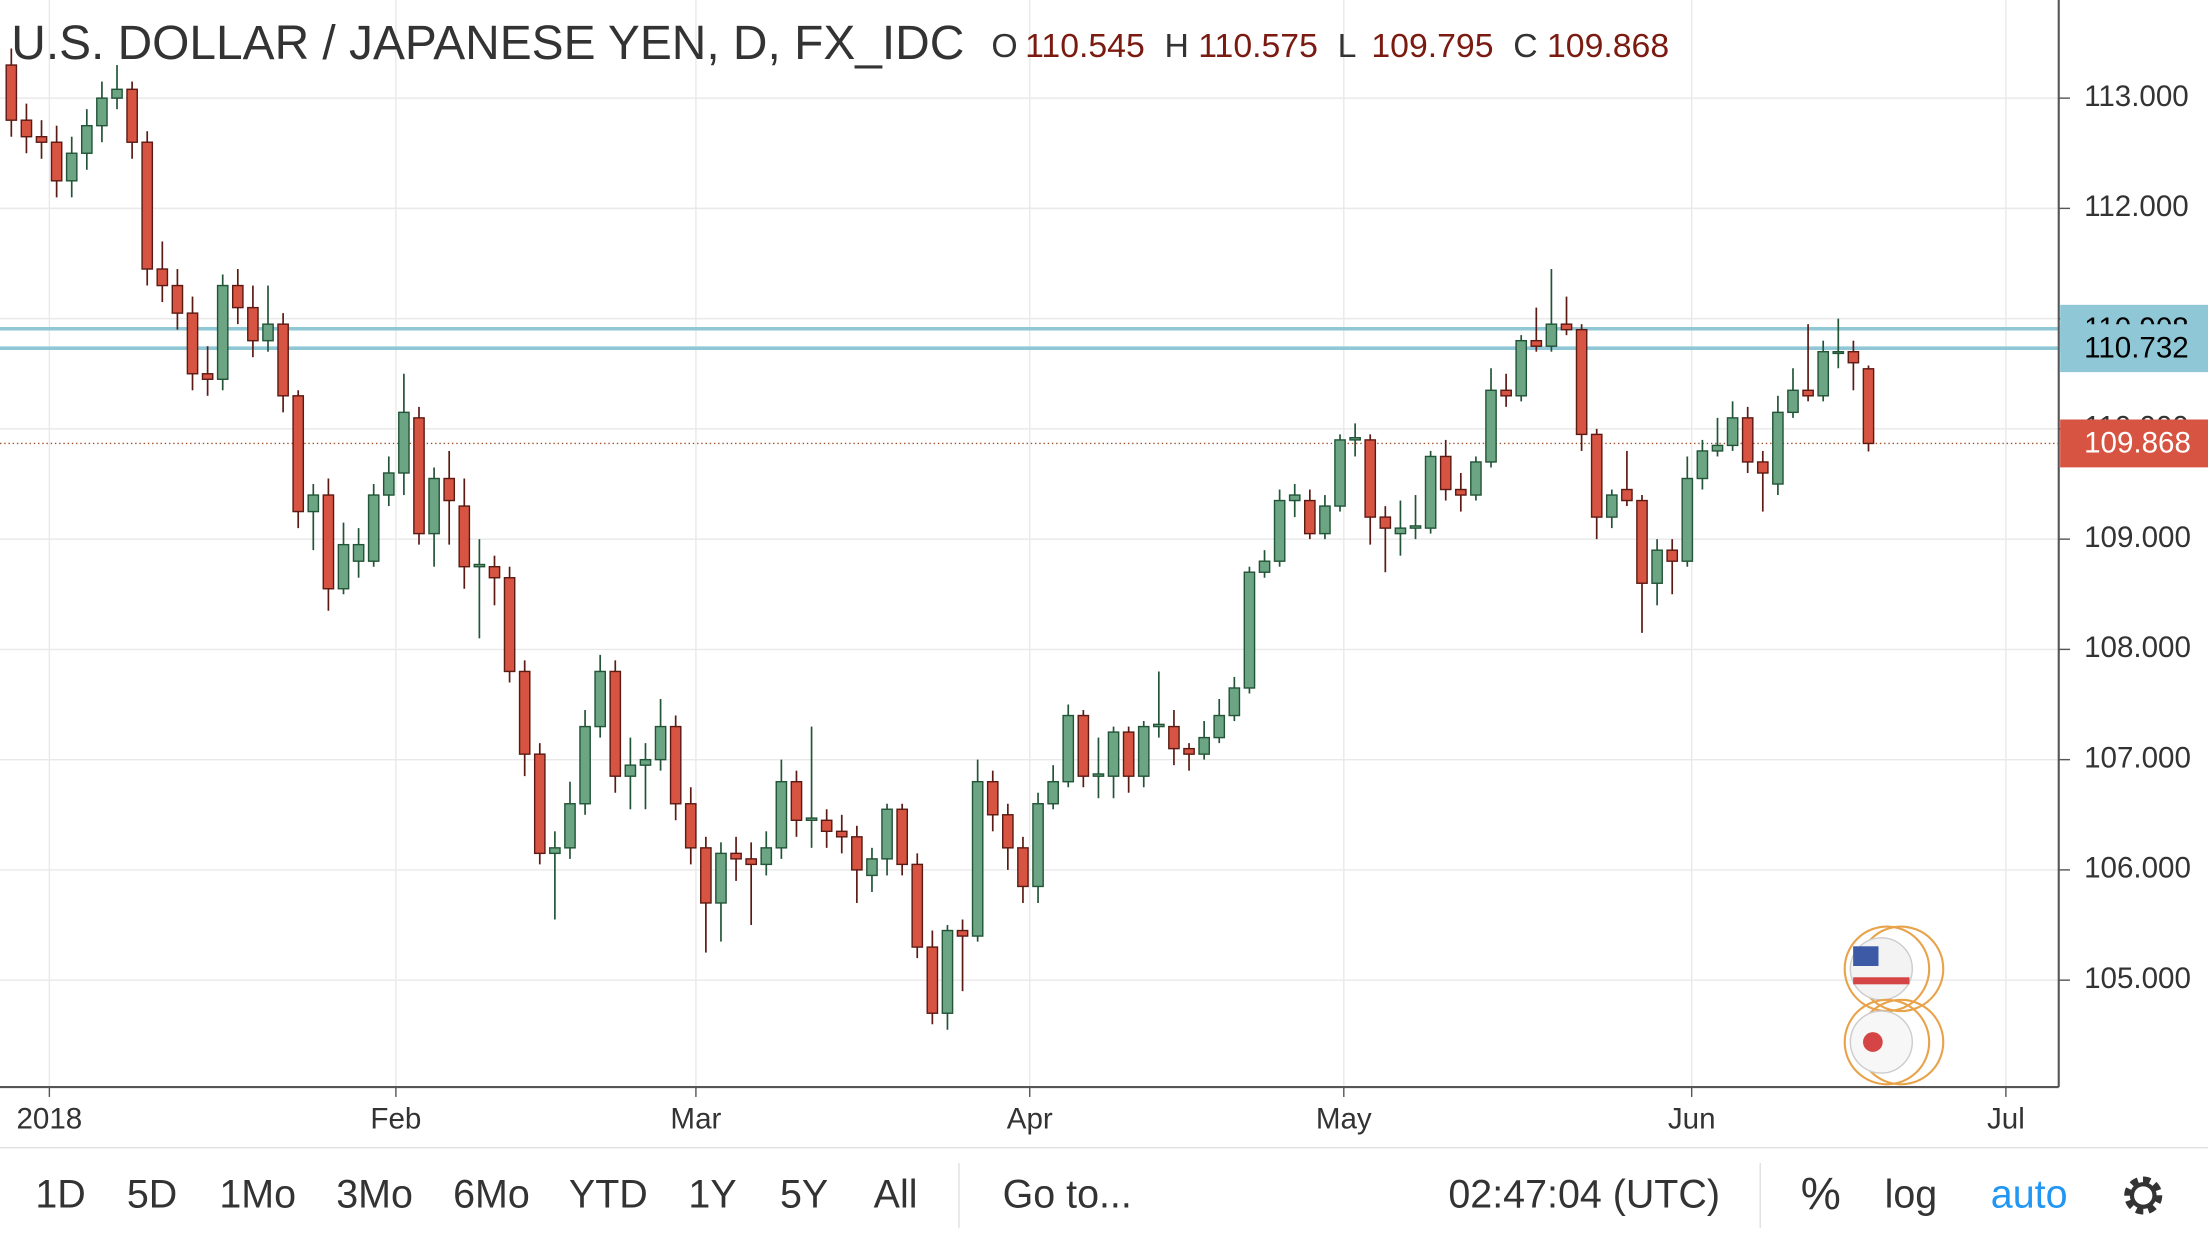 Image resolution: width=2208 pixels, height=1242 pixels. I want to click on y-tick-label: 107.000, so click(2137, 757).